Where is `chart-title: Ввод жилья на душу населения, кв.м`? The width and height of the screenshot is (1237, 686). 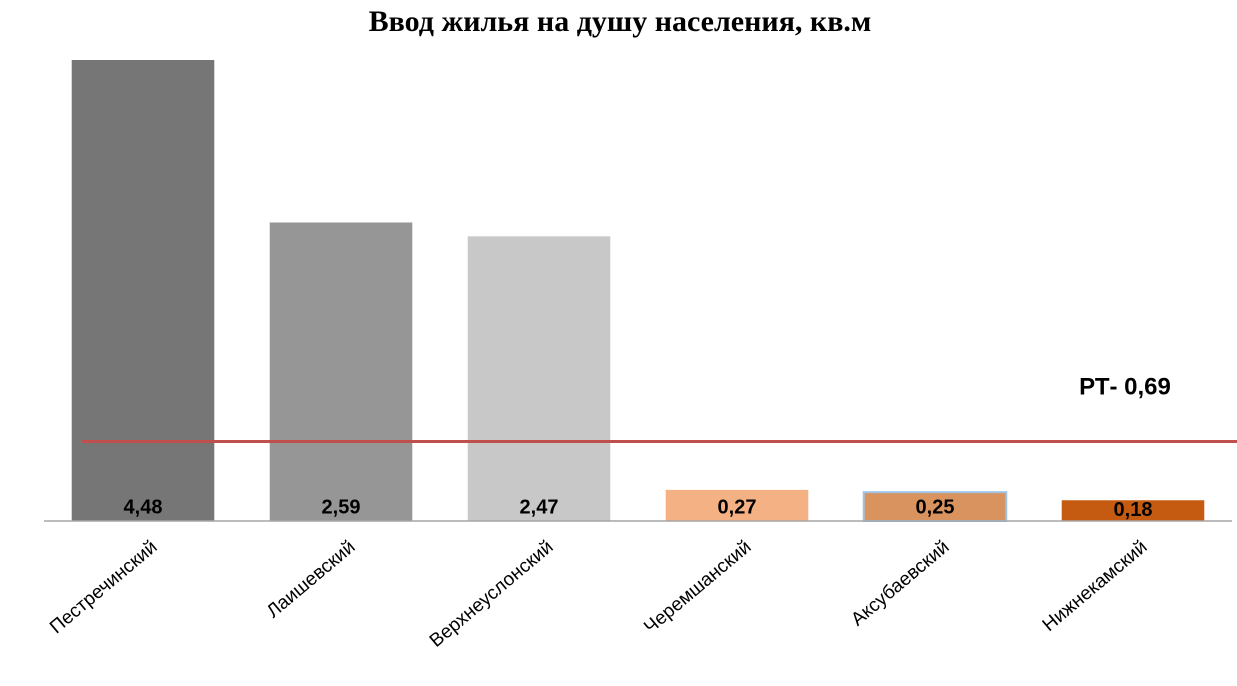 chart-title: Ввод жилья на душу населения, кв.м is located at coordinates (620, 21).